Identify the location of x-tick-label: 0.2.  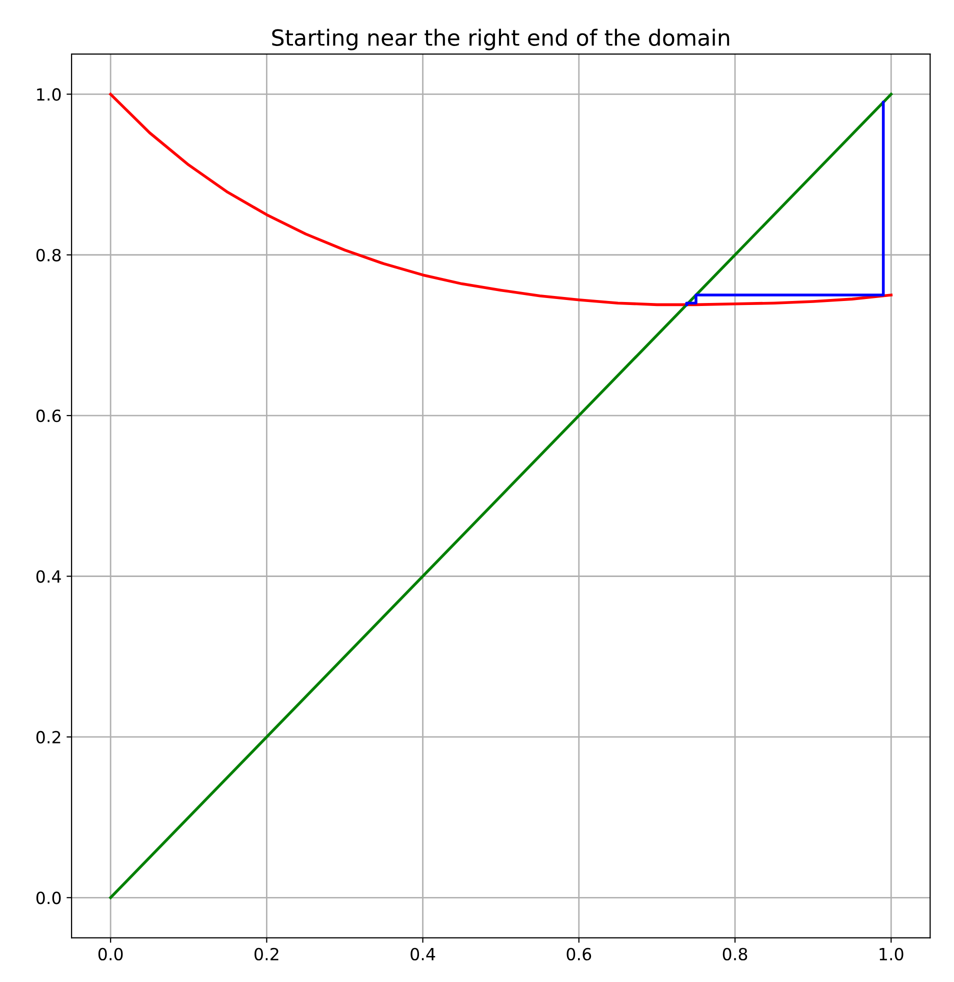
(266, 954).